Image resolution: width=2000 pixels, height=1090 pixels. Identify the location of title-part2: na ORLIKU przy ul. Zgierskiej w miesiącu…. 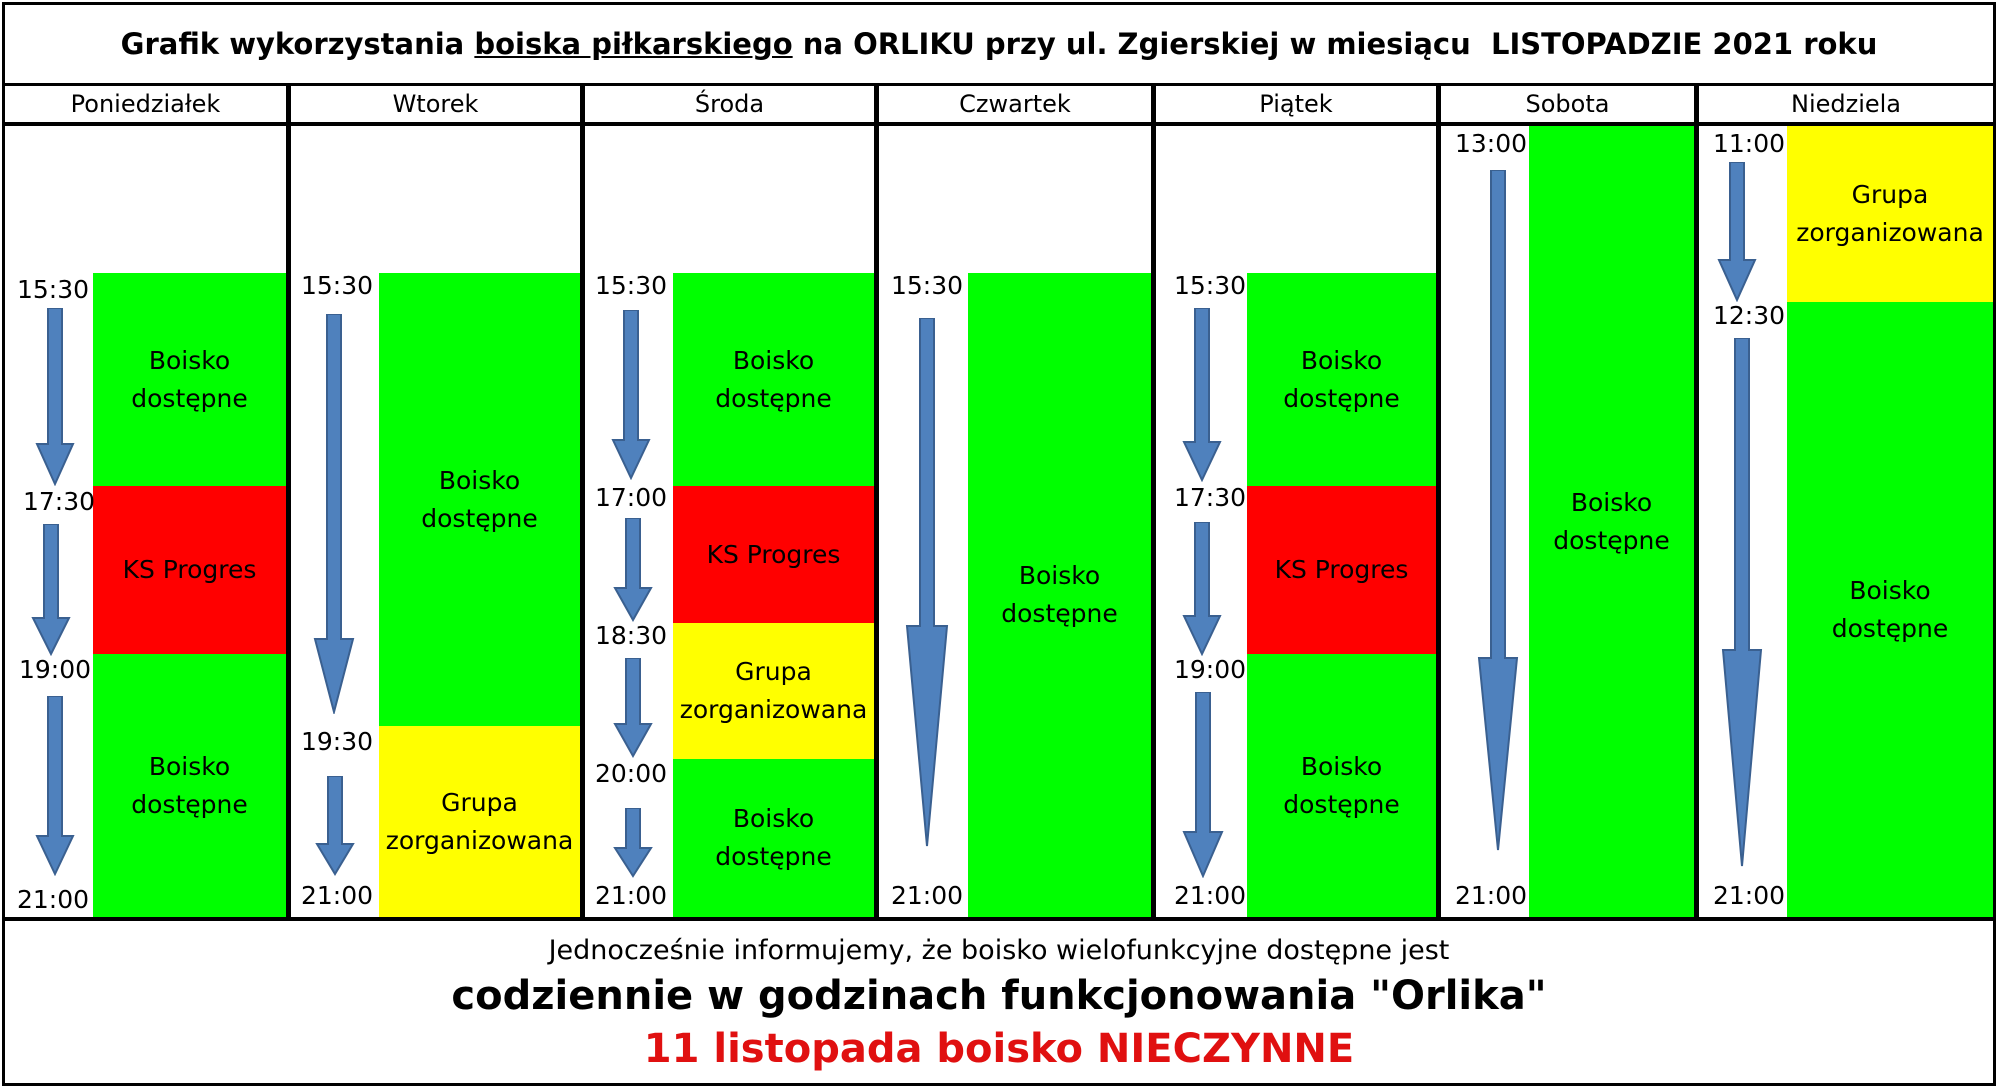
(1335, 44).